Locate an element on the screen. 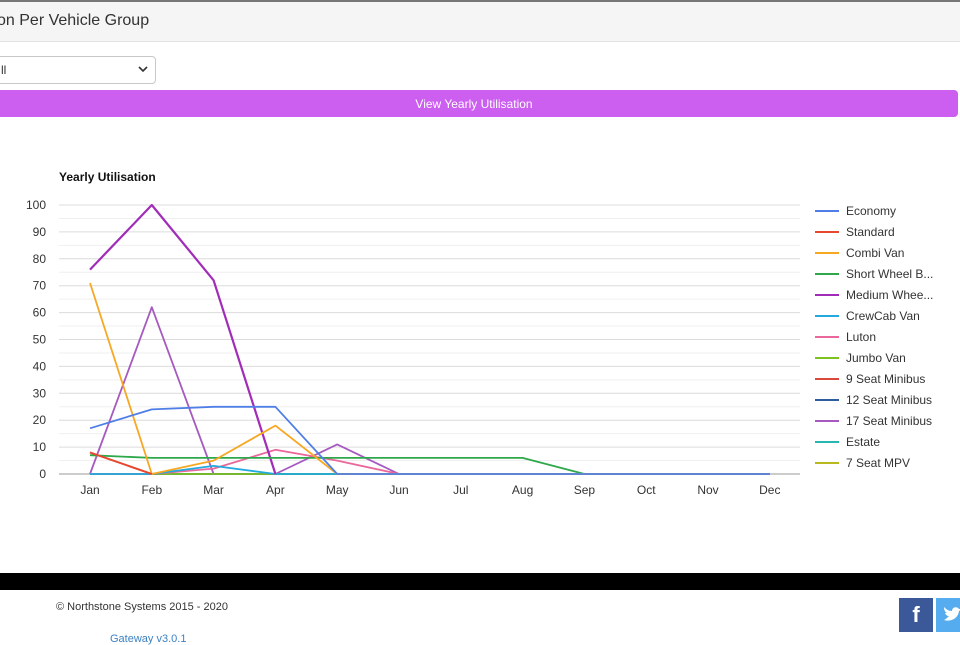  x-tick-label: Nov is located at coordinates (707, 490).